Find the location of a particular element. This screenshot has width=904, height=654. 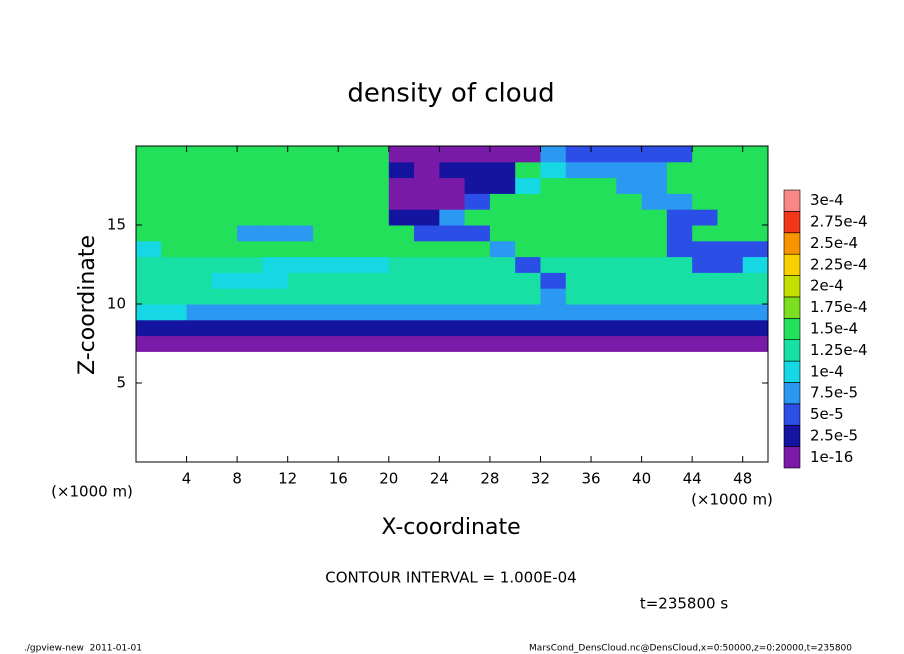

x-tick-label: 24 is located at coordinates (439, 479).